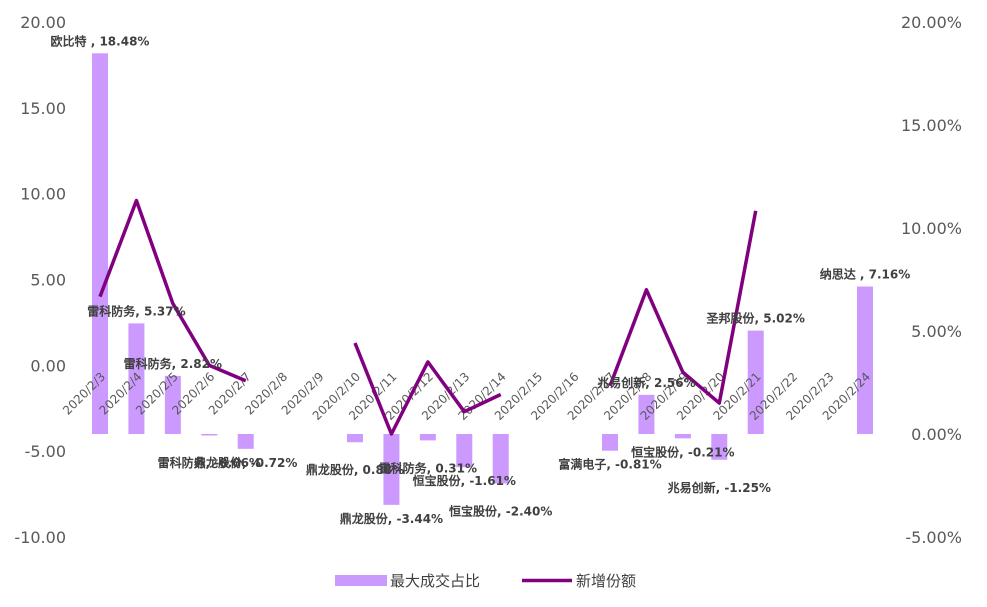 This screenshot has height=607, width=987. I want to click on legend-label-line: 新增份额, so click(606, 581).